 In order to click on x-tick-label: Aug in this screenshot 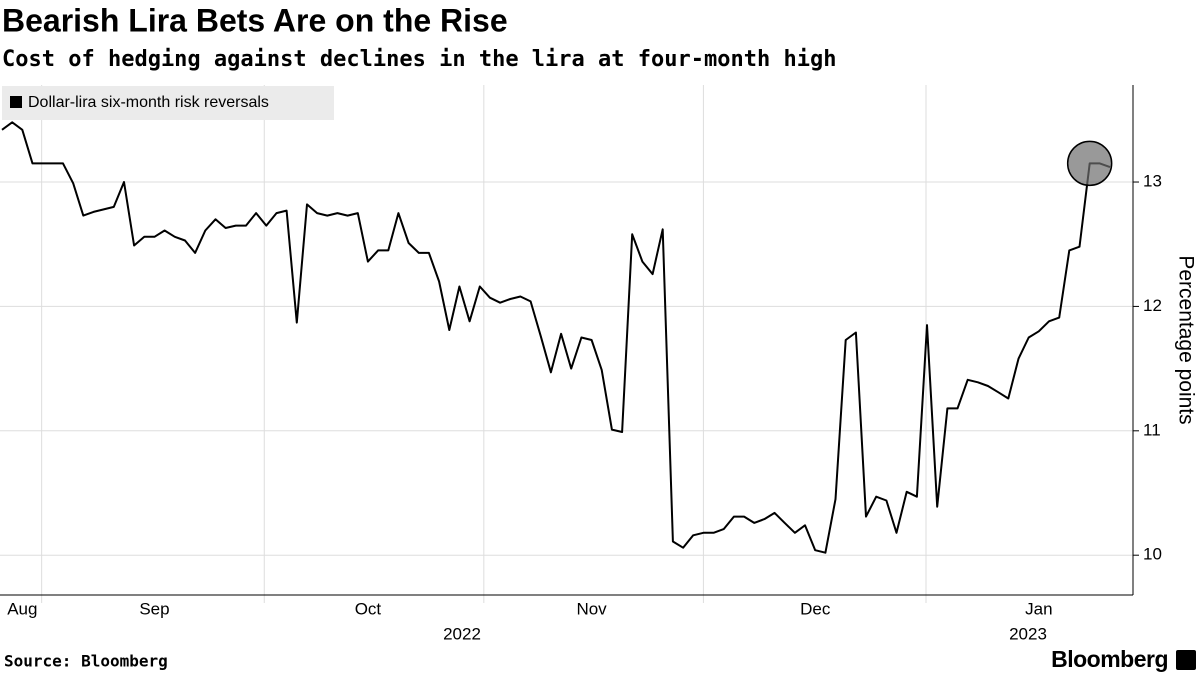, I will do `click(22, 608)`.